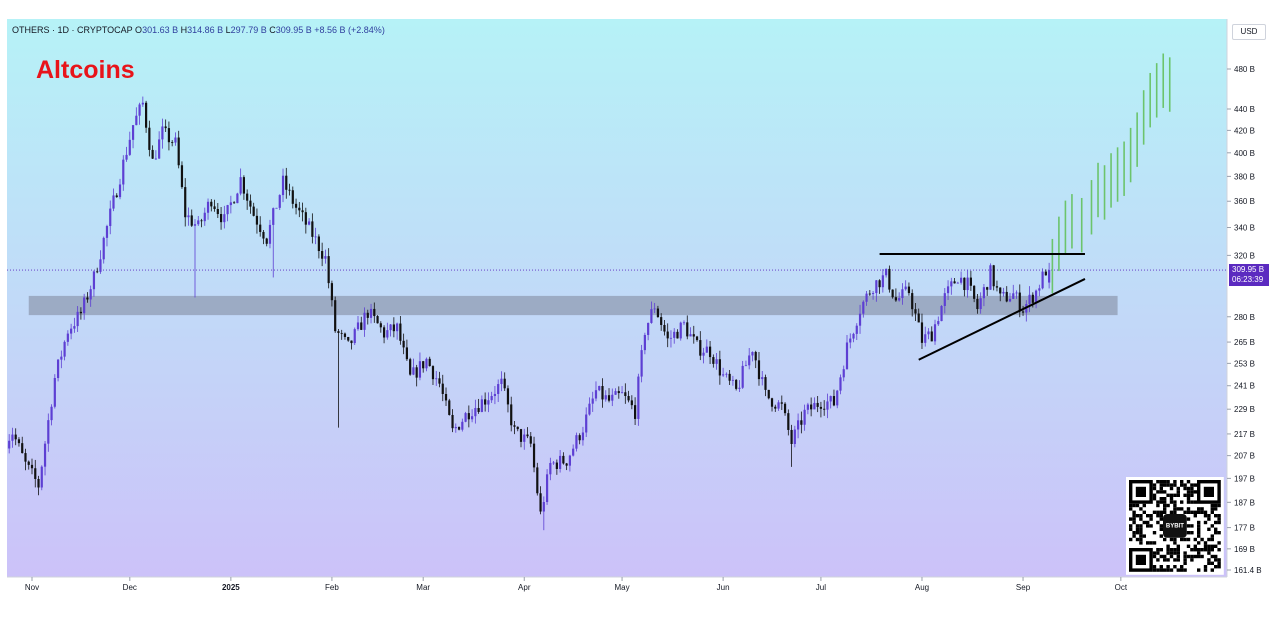  I want to click on last-price-value: 309.95 B, so click(1248, 269).